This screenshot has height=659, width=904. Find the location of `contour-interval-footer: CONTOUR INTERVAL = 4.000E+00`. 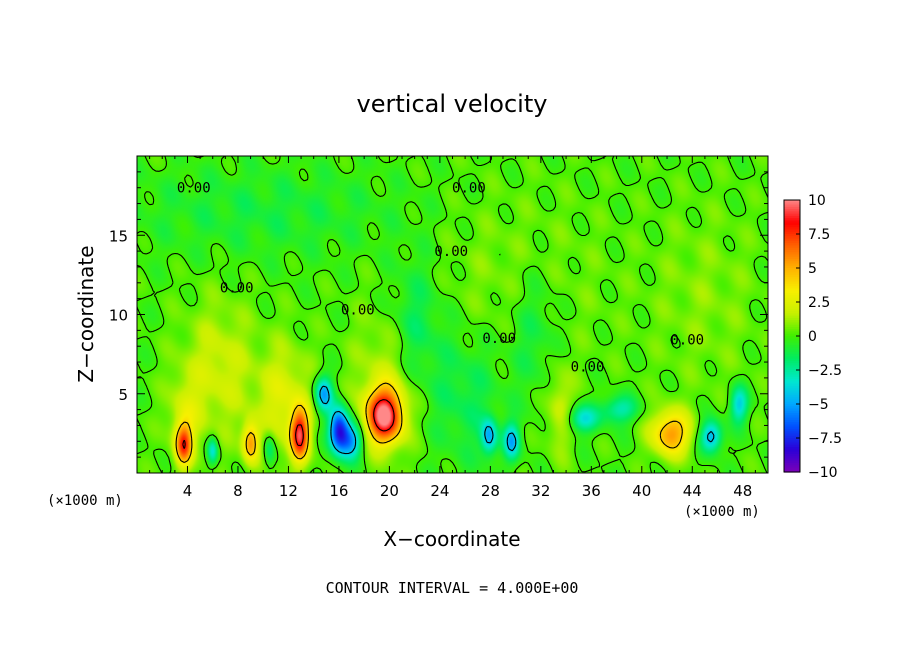

contour-interval-footer: CONTOUR INTERVAL = 4.000E+00 is located at coordinates (452, 588).